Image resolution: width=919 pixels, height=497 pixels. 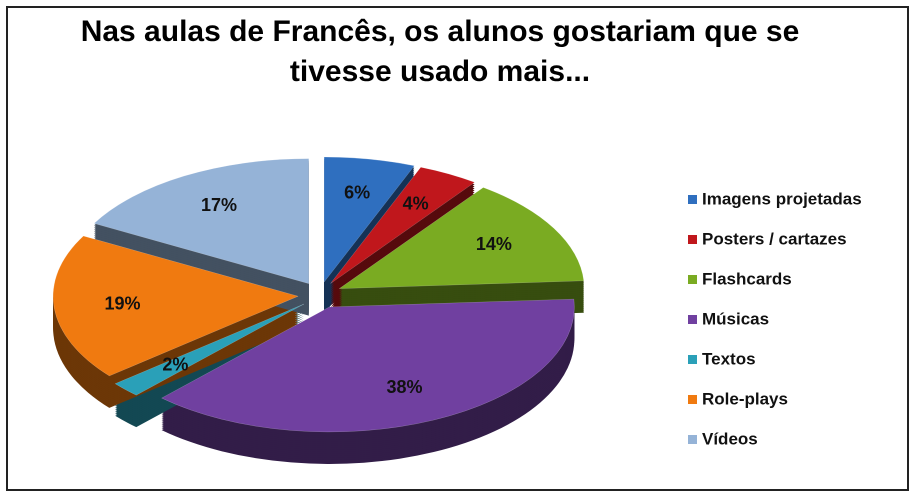 What do you see at coordinates (357, 192) in the screenshot?
I see `data-label: 6%` at bounding box center [357, 192].